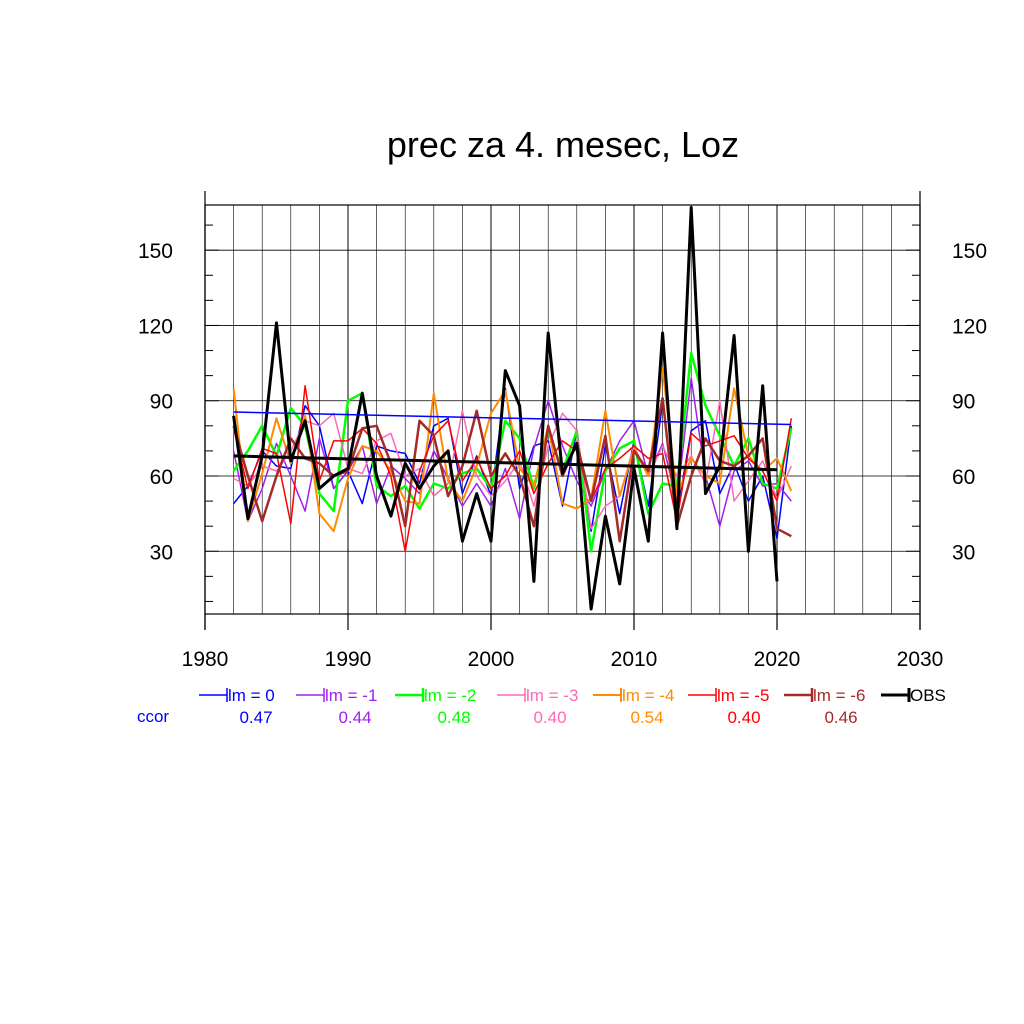 This screenshot has width=1024, height=1024. Describe the element at coordinates (348, 659) in the screenshot. I see `xtick-label: 1990` at that location.